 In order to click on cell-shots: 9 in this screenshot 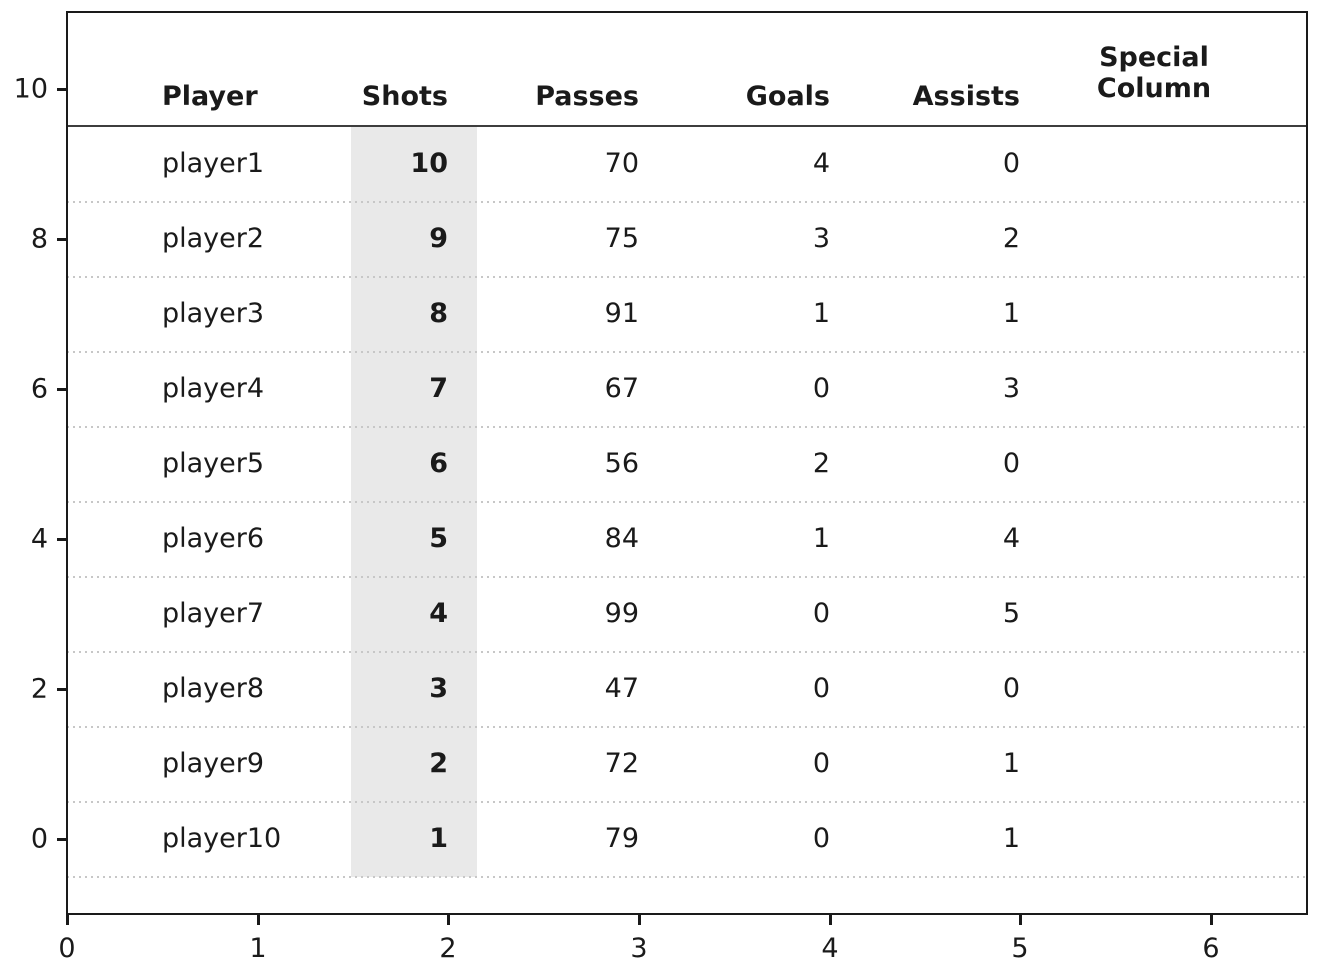, I will do `click(438, 239)`.